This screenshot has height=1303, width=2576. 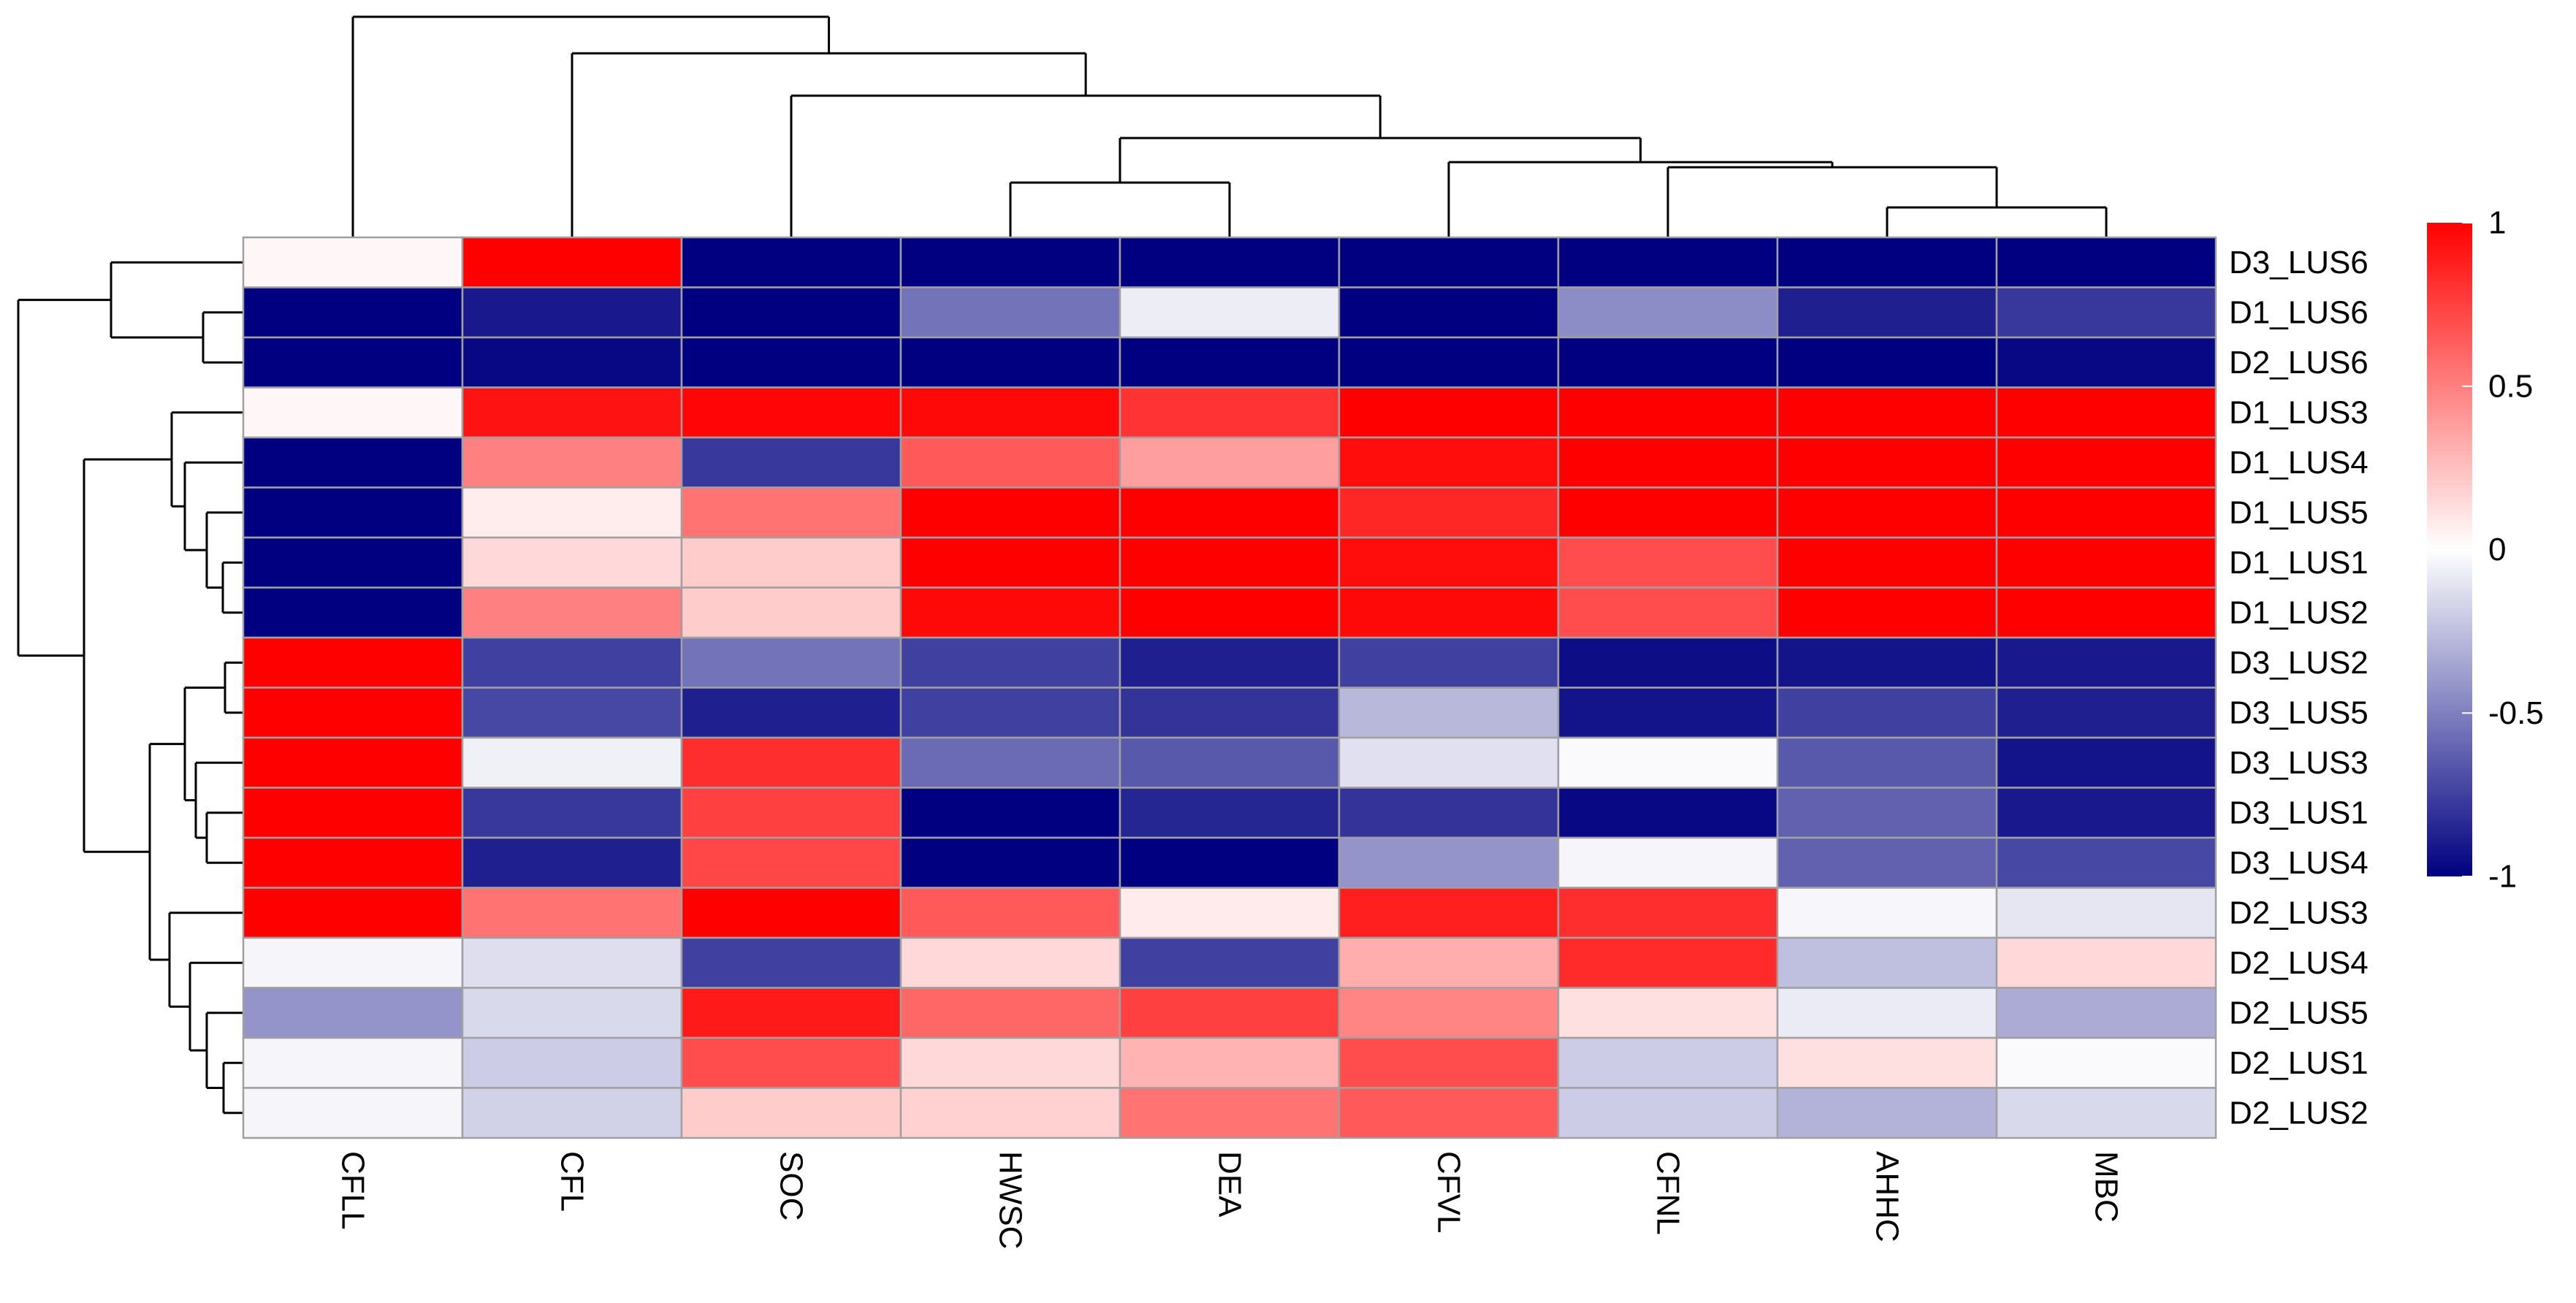 What do you see at coordinates (2299, 963) in the screenshot?
I see `row-label: D2_LUS4` at bounding box center [2299, 963].